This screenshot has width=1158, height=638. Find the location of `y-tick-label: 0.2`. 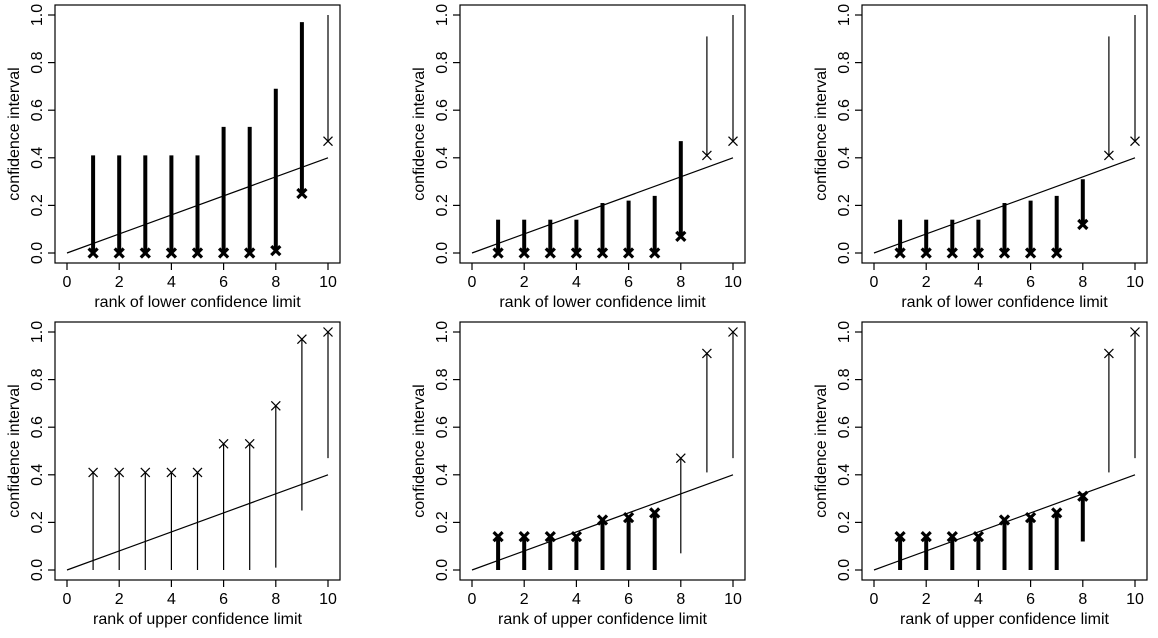

y-tick-label: 0.2 is located at coordinates (37, 522).